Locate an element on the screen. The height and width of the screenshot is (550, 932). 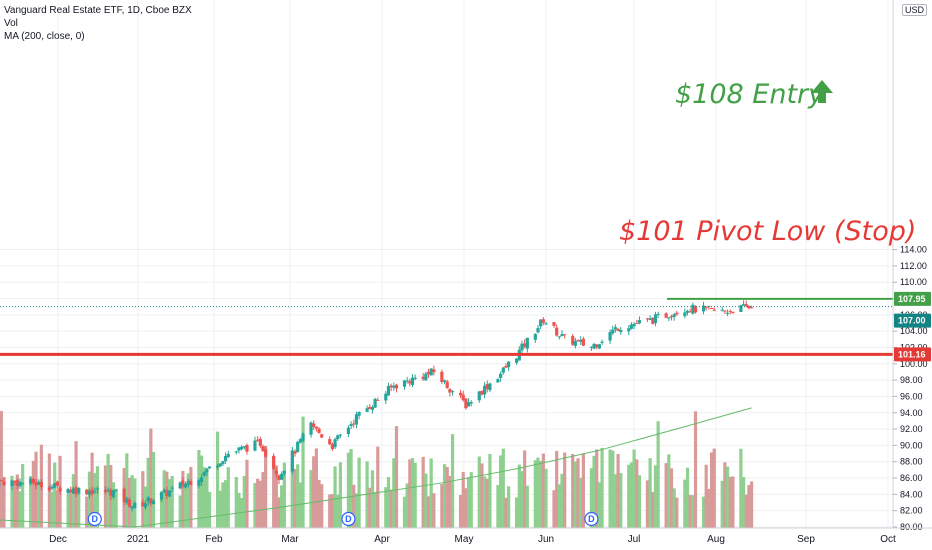
symbol-title: Vanguard Real Estate ETF, 1D, Cboe BZX is located at coordinates (98, 10).